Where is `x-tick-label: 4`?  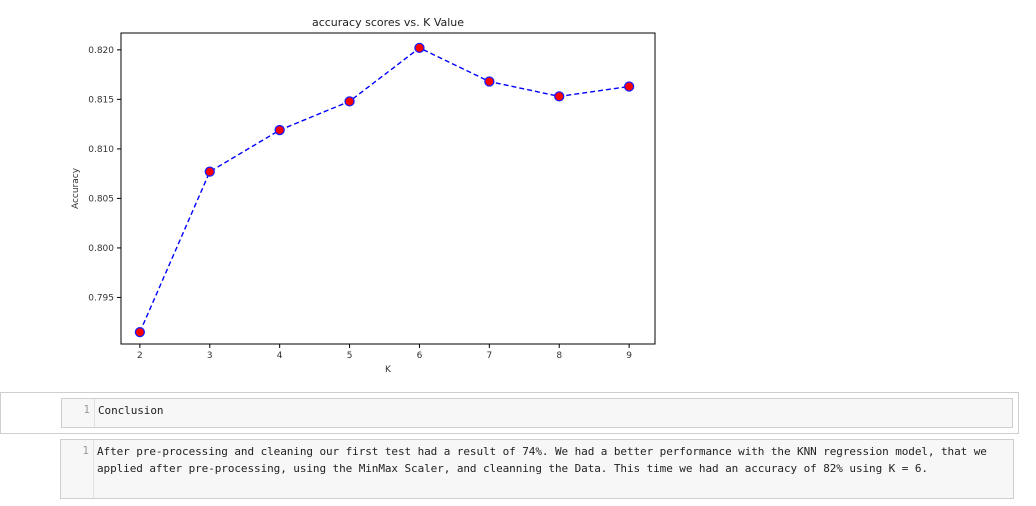 x-tick-label: 4 is located at coordinates (280, 356).